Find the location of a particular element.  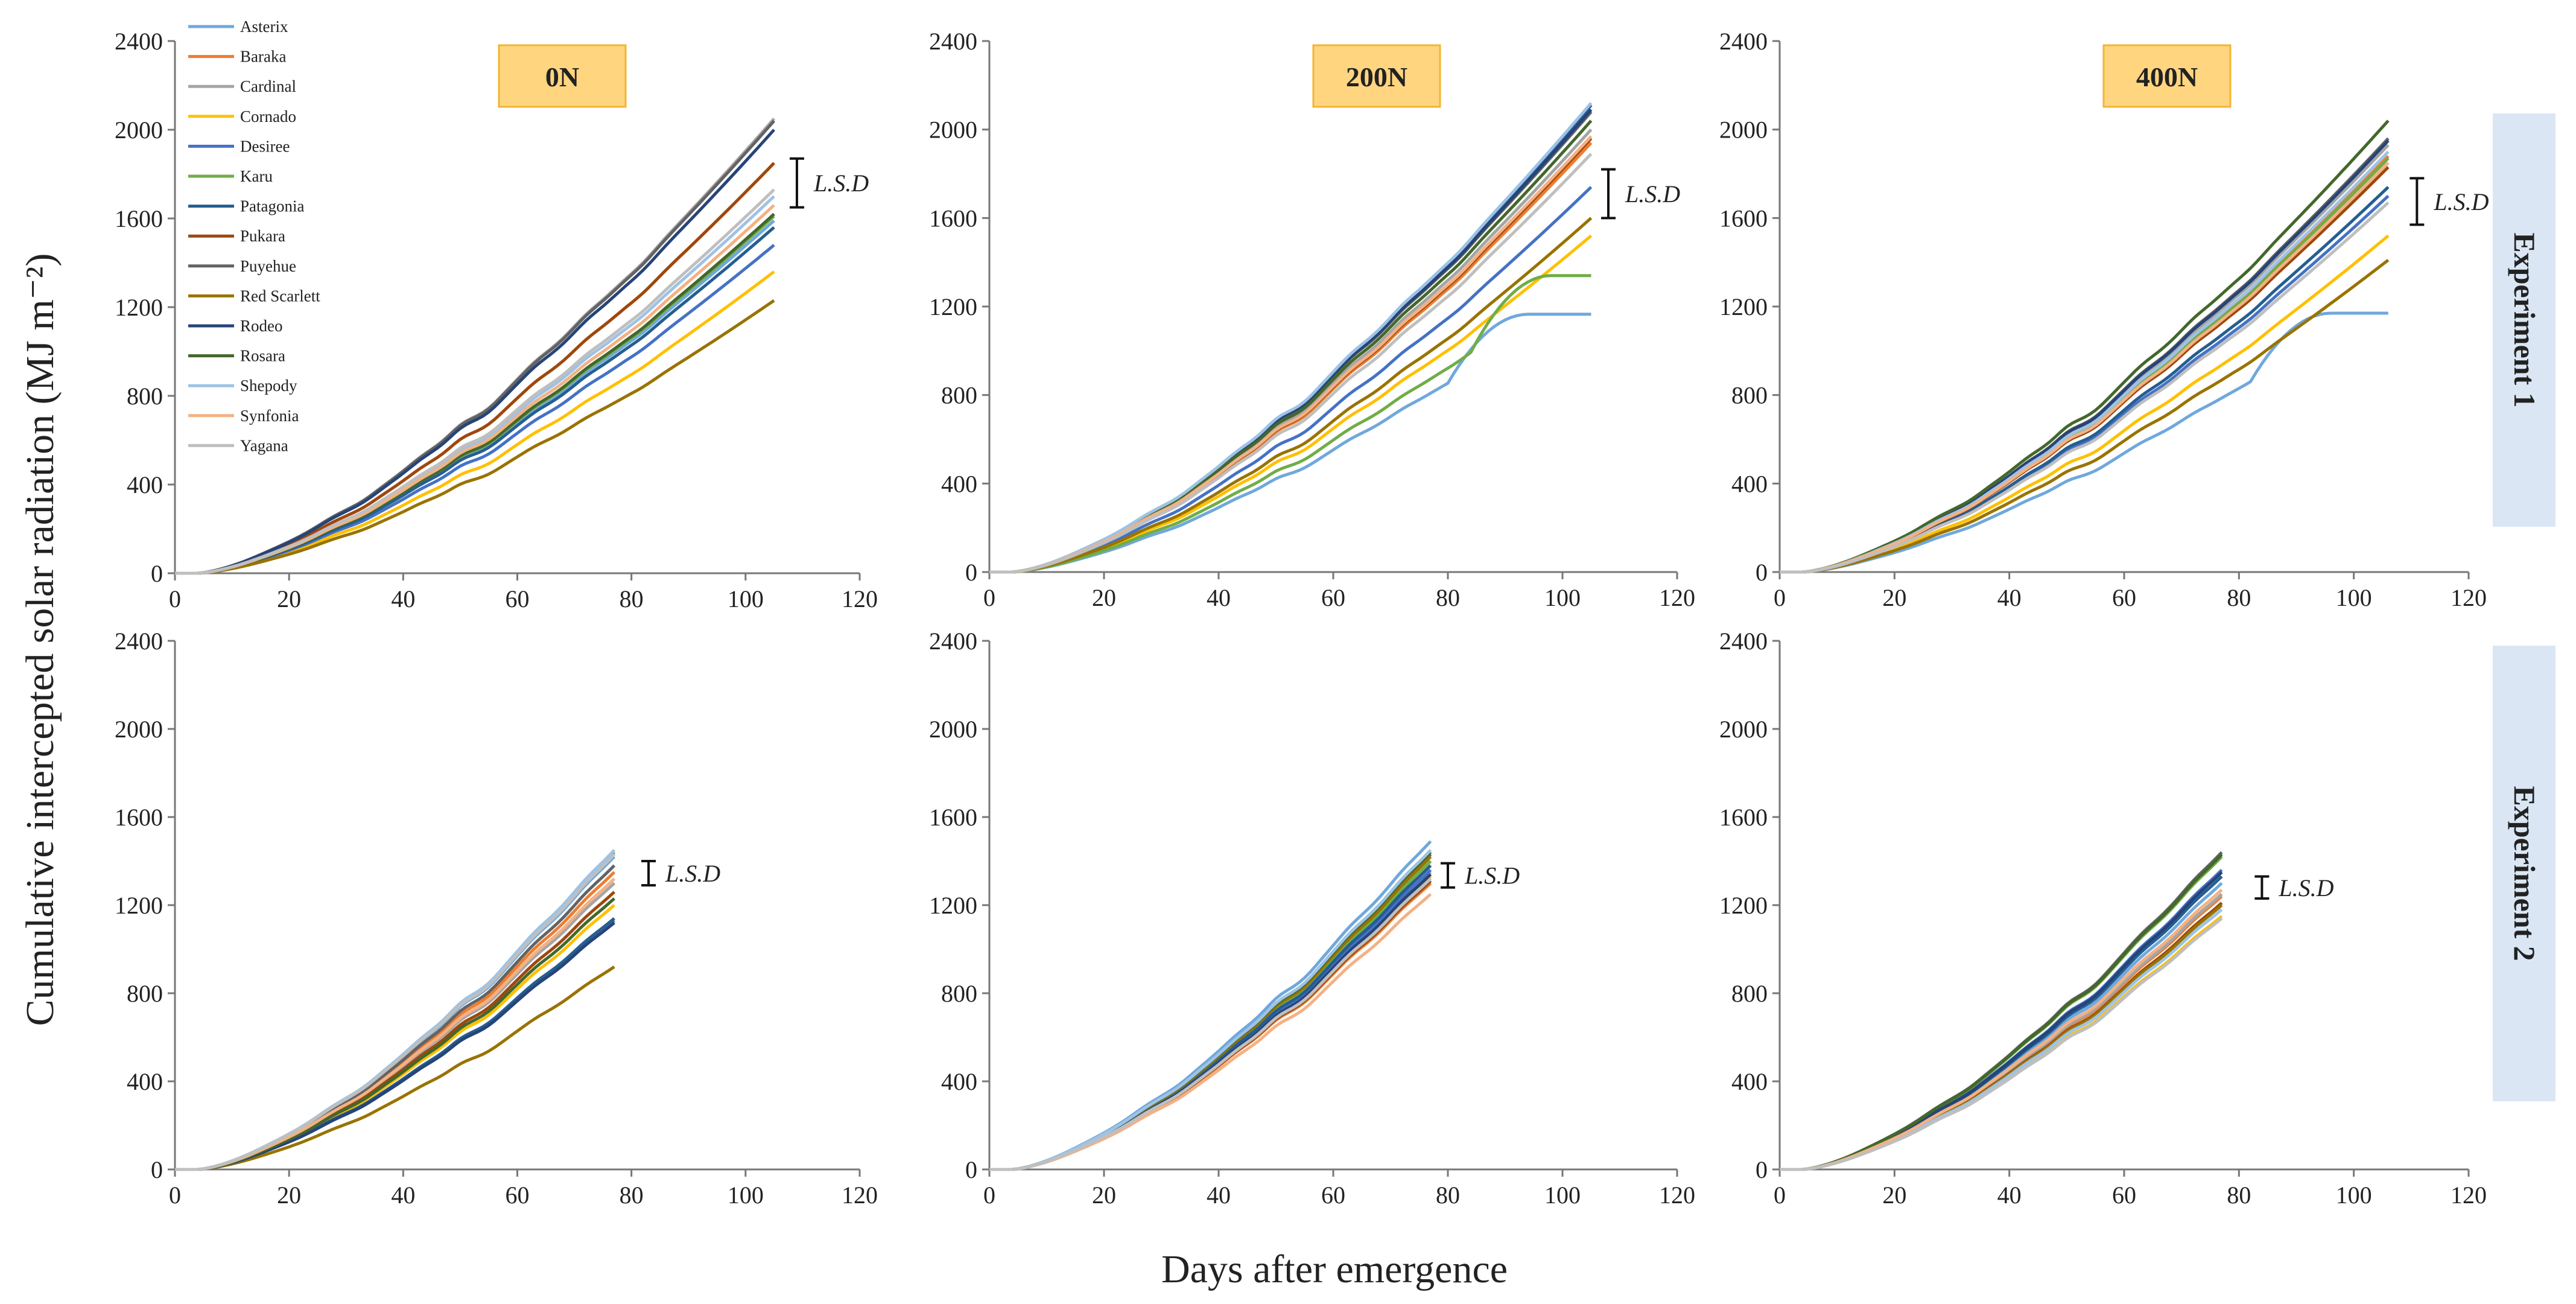

experiment-label-1: Experiment 1 is located at coordinates (2524, 320).